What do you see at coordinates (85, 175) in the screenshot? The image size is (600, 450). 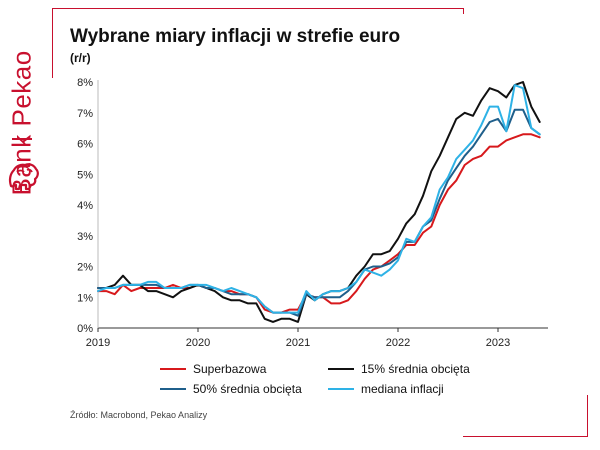 I see `y-tick-label: 5%` at bounding box center [85, 175].